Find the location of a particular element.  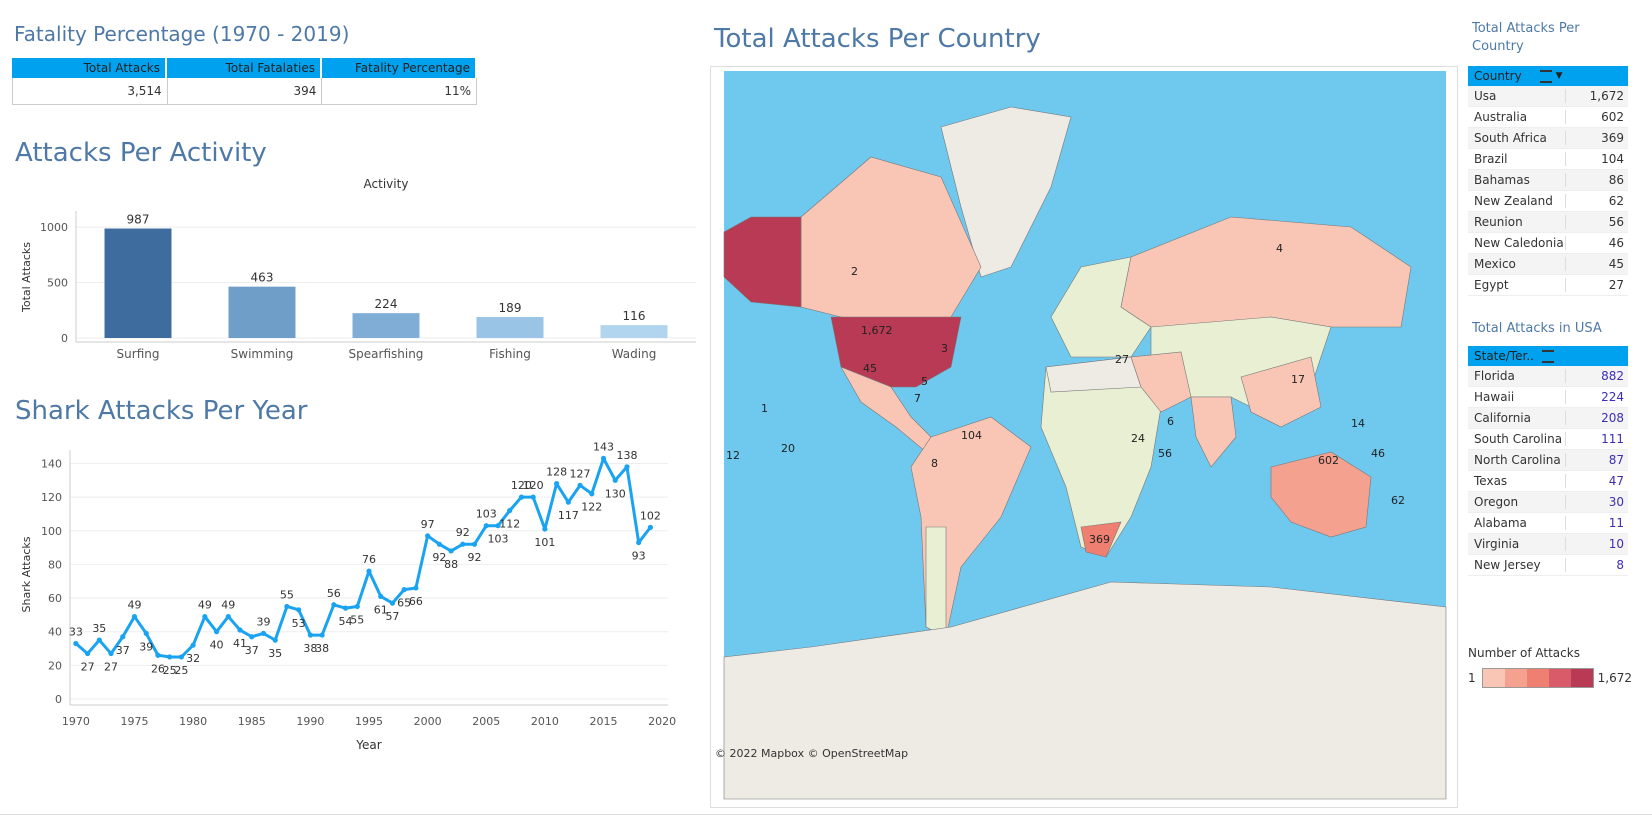

table-row: Usa 1,672 is located at coordinates (1548, 96).